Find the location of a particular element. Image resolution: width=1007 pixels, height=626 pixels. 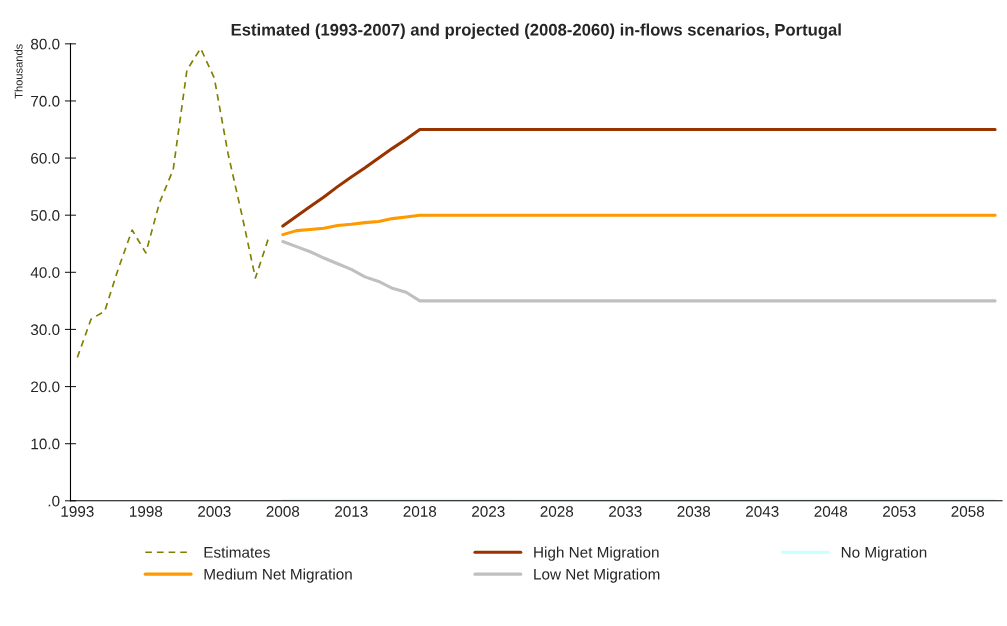

y-tick-label: 50.0 is located at coordinates (45, 215).